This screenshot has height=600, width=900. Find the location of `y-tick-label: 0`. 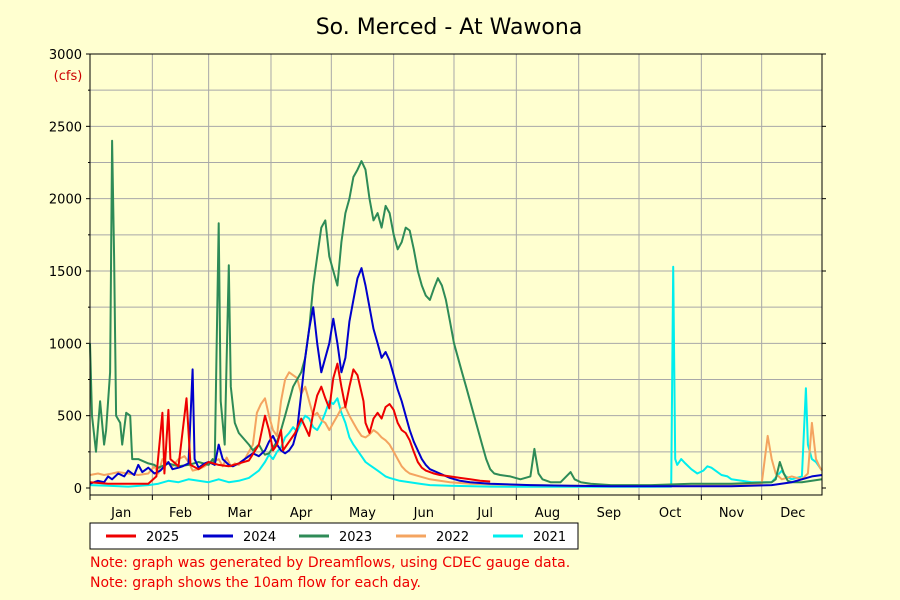

y-tick-label: 0 is located at coordinates (78, 489).